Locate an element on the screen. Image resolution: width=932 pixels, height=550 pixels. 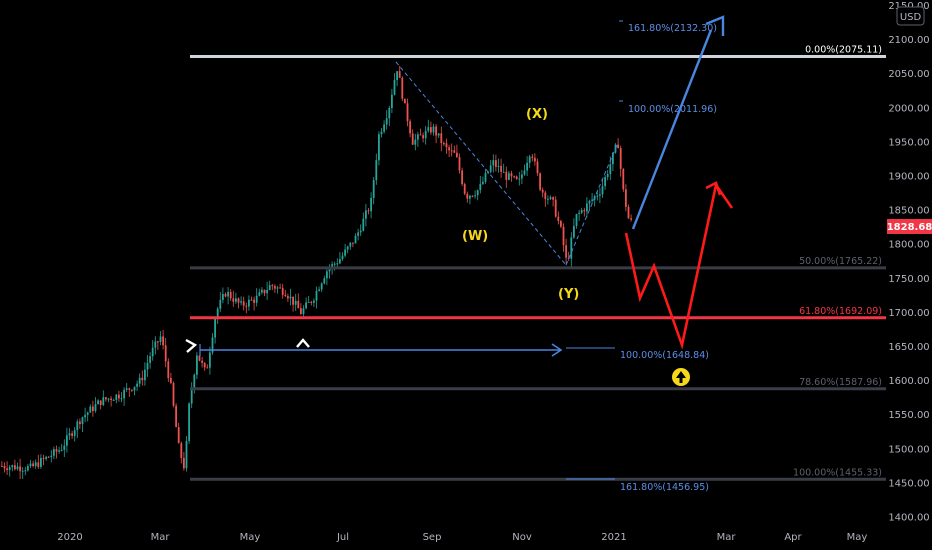
fib-level-label: 78.60%(1587.96) is located at coordinates (840, 382).